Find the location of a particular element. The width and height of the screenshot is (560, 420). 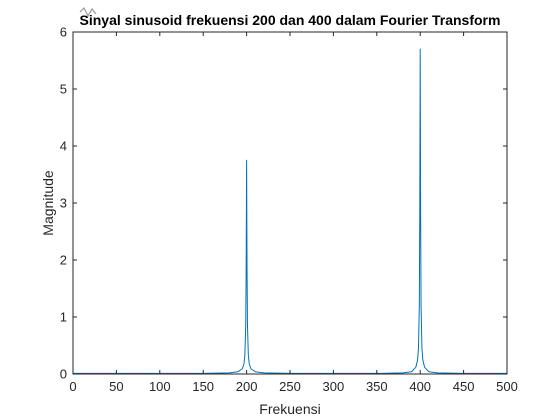

x-tick-label: 450 is located at coordinates (464, 386).